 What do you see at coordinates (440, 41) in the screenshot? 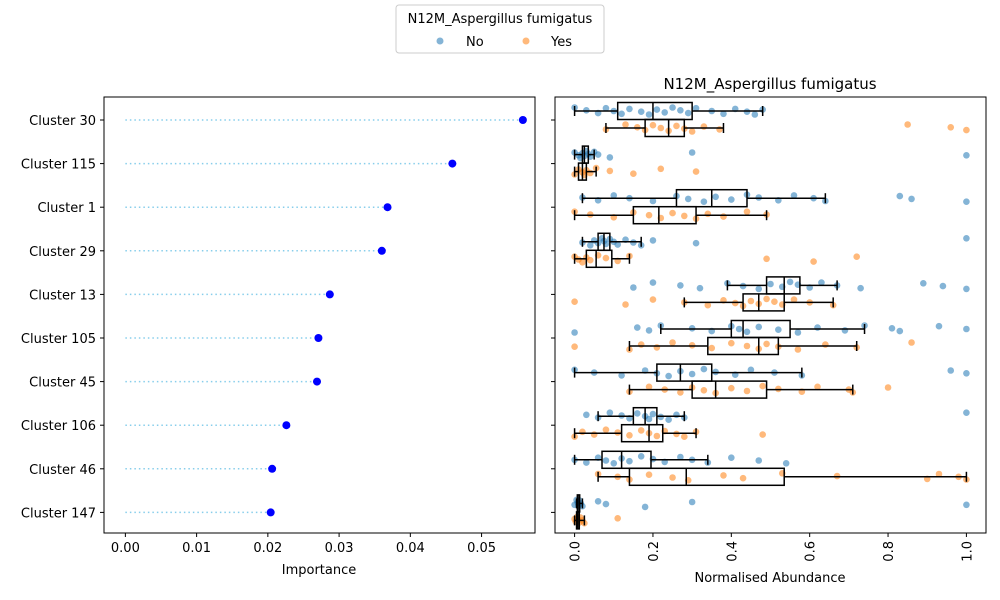
I see `legend-marker-no` at bounding box center [440, 41].